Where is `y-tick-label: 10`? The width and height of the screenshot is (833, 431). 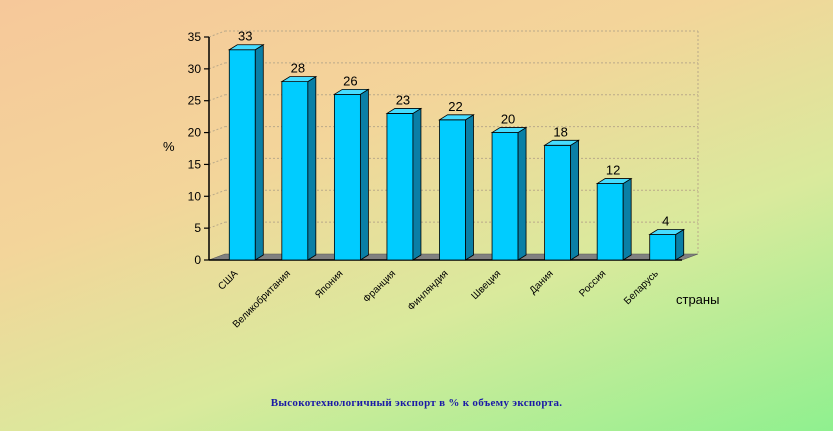 y-tick-label: 10 is located at coordinates (195, 196).